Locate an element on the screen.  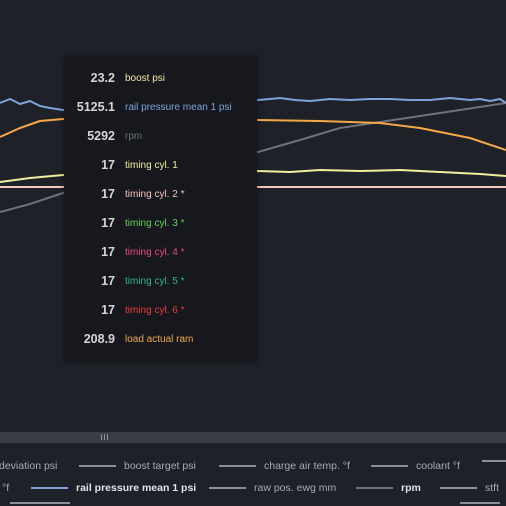
tooltip-label: timing cyl. 3 * is located at coordinates (155, 223).